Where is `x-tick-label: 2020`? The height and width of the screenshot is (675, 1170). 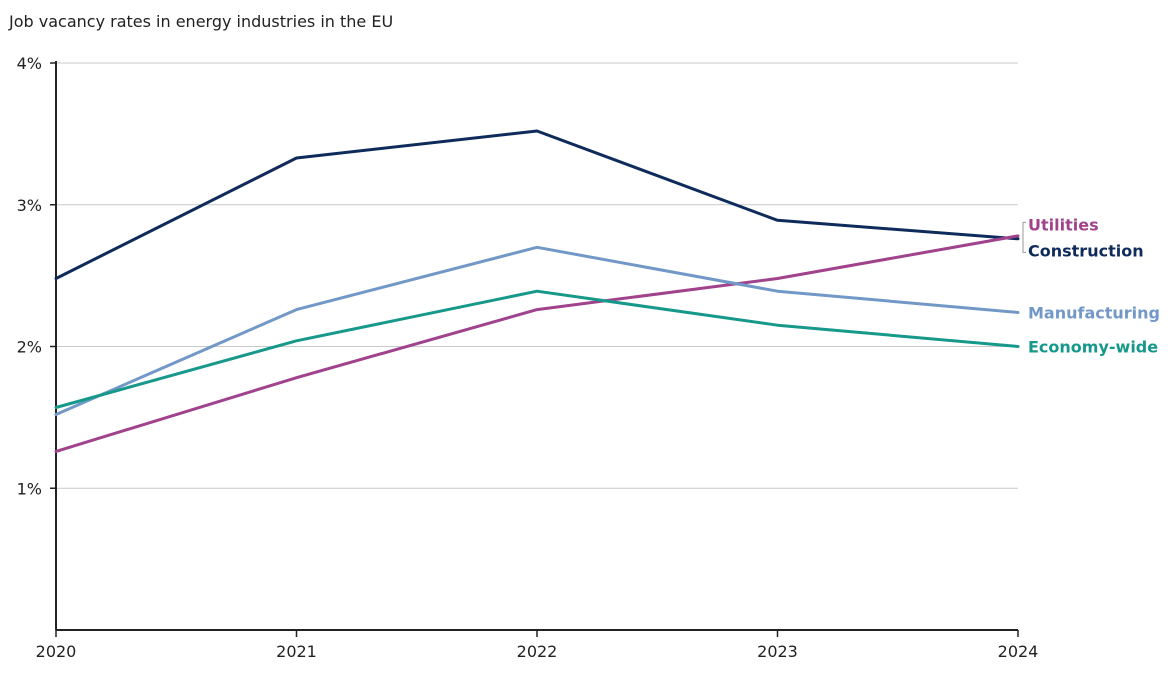 x-tick-label: 2020 is located at coordinates (56, 651).